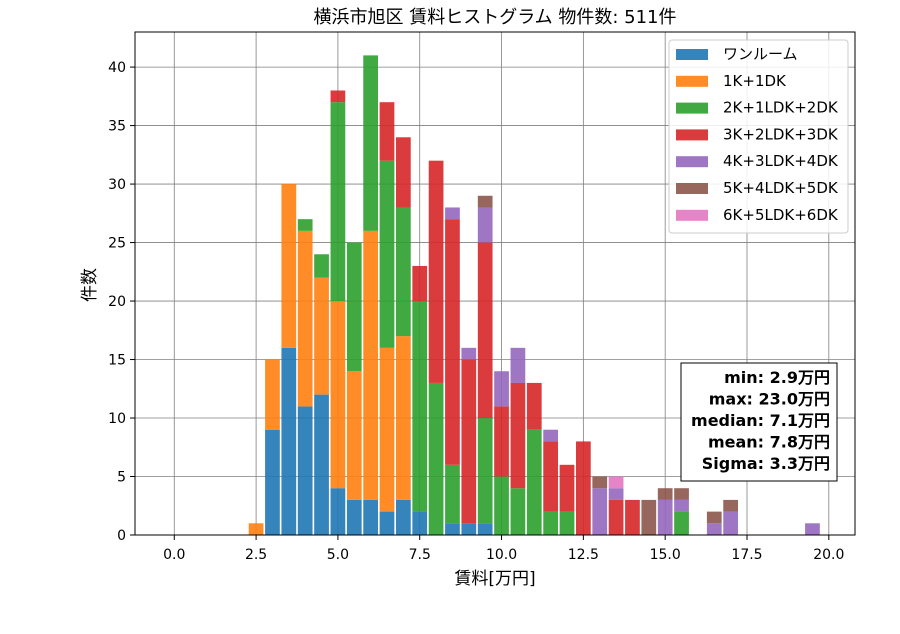  I want to click on x-tick-label: 17.5, so click(746, 555).